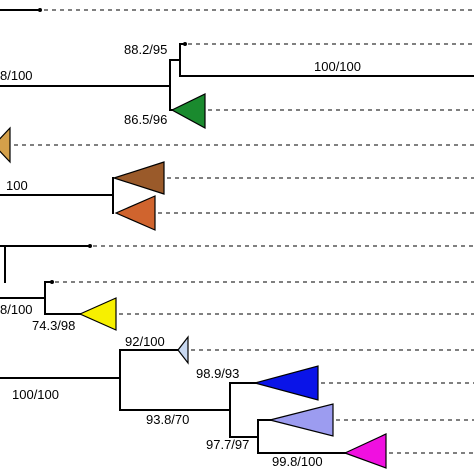 The image size is (474, 474). I want to click on clade-triangle-blue, so click(285, 383).